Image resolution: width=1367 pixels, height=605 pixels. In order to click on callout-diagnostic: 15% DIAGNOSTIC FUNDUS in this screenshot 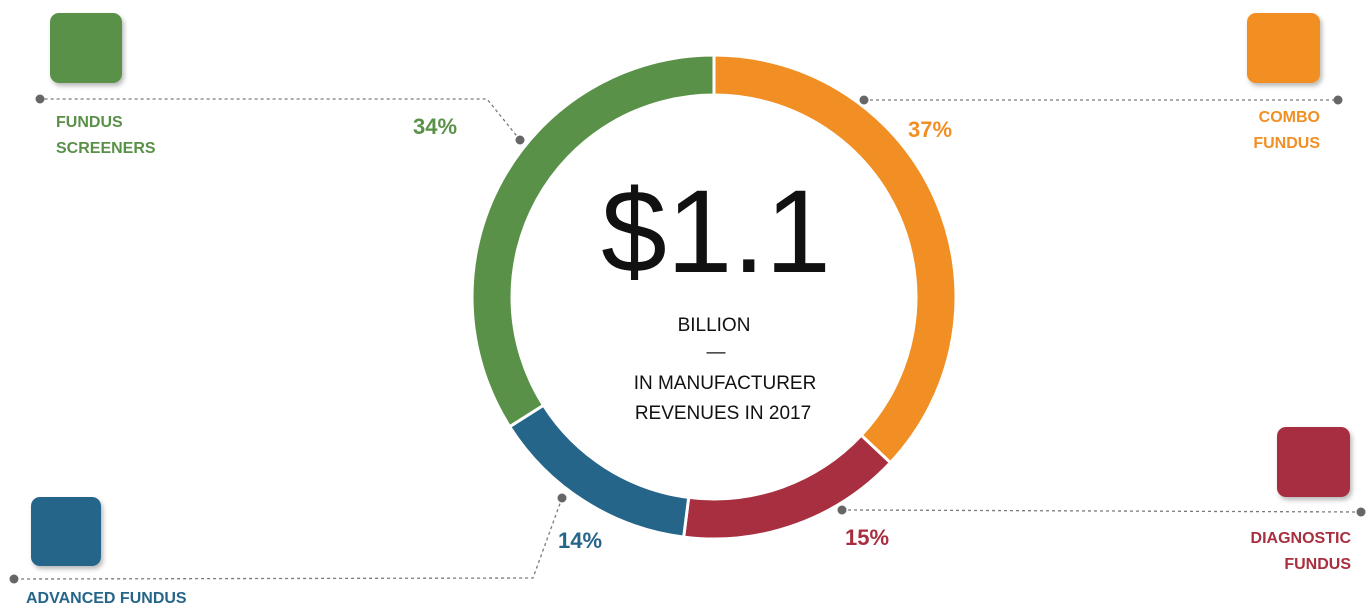, I will do `click(1101, 500)`.